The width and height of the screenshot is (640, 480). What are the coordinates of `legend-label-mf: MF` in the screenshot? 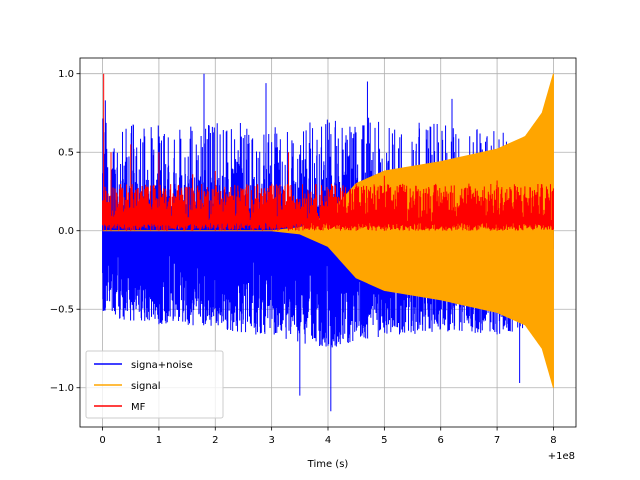 It's located at (138, 407).